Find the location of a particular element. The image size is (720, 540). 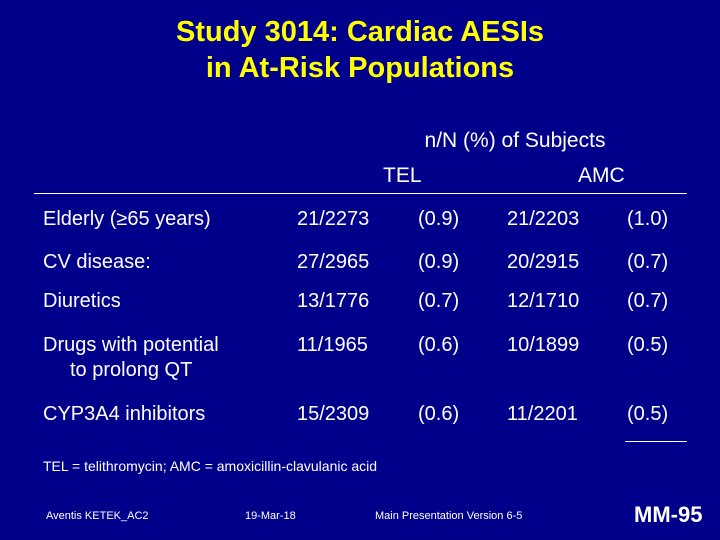

amc-count: 10/1899 is located at coordinates (543, 345).